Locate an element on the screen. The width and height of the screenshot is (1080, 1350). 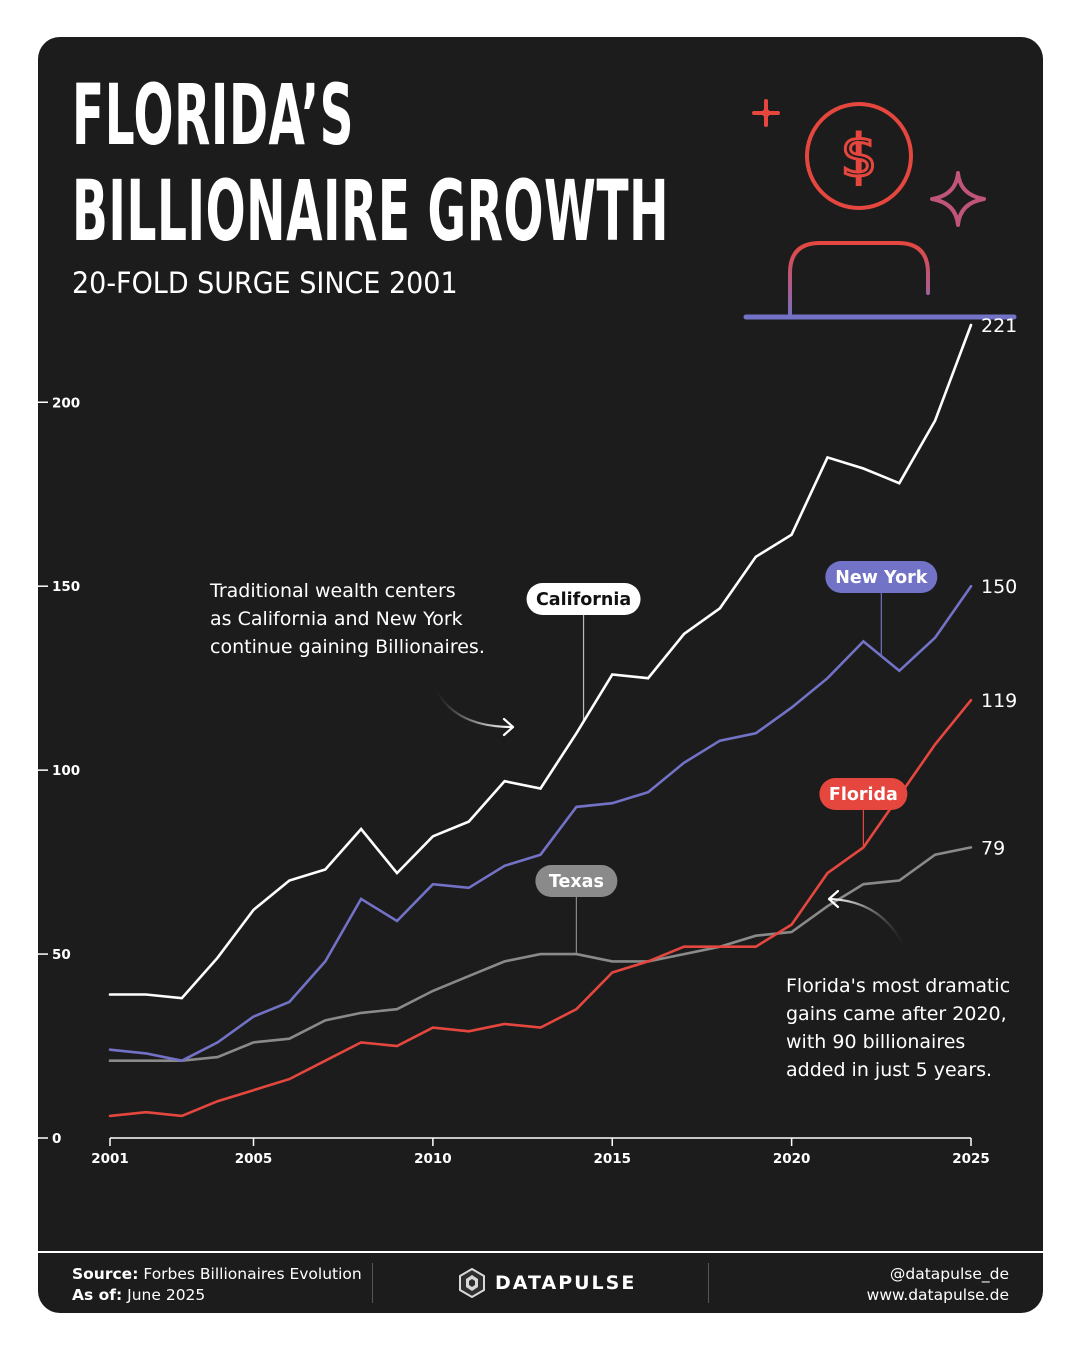
title-line-1: FLORIDA’S is located at coordinates (213, 115).